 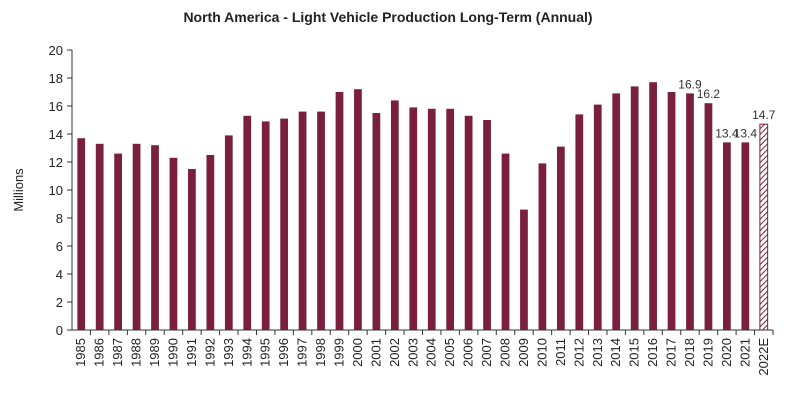 What do you see at coordinates (321, 220) in the screenshot?
I see `bar-1998` at bounding box center [321, 220].